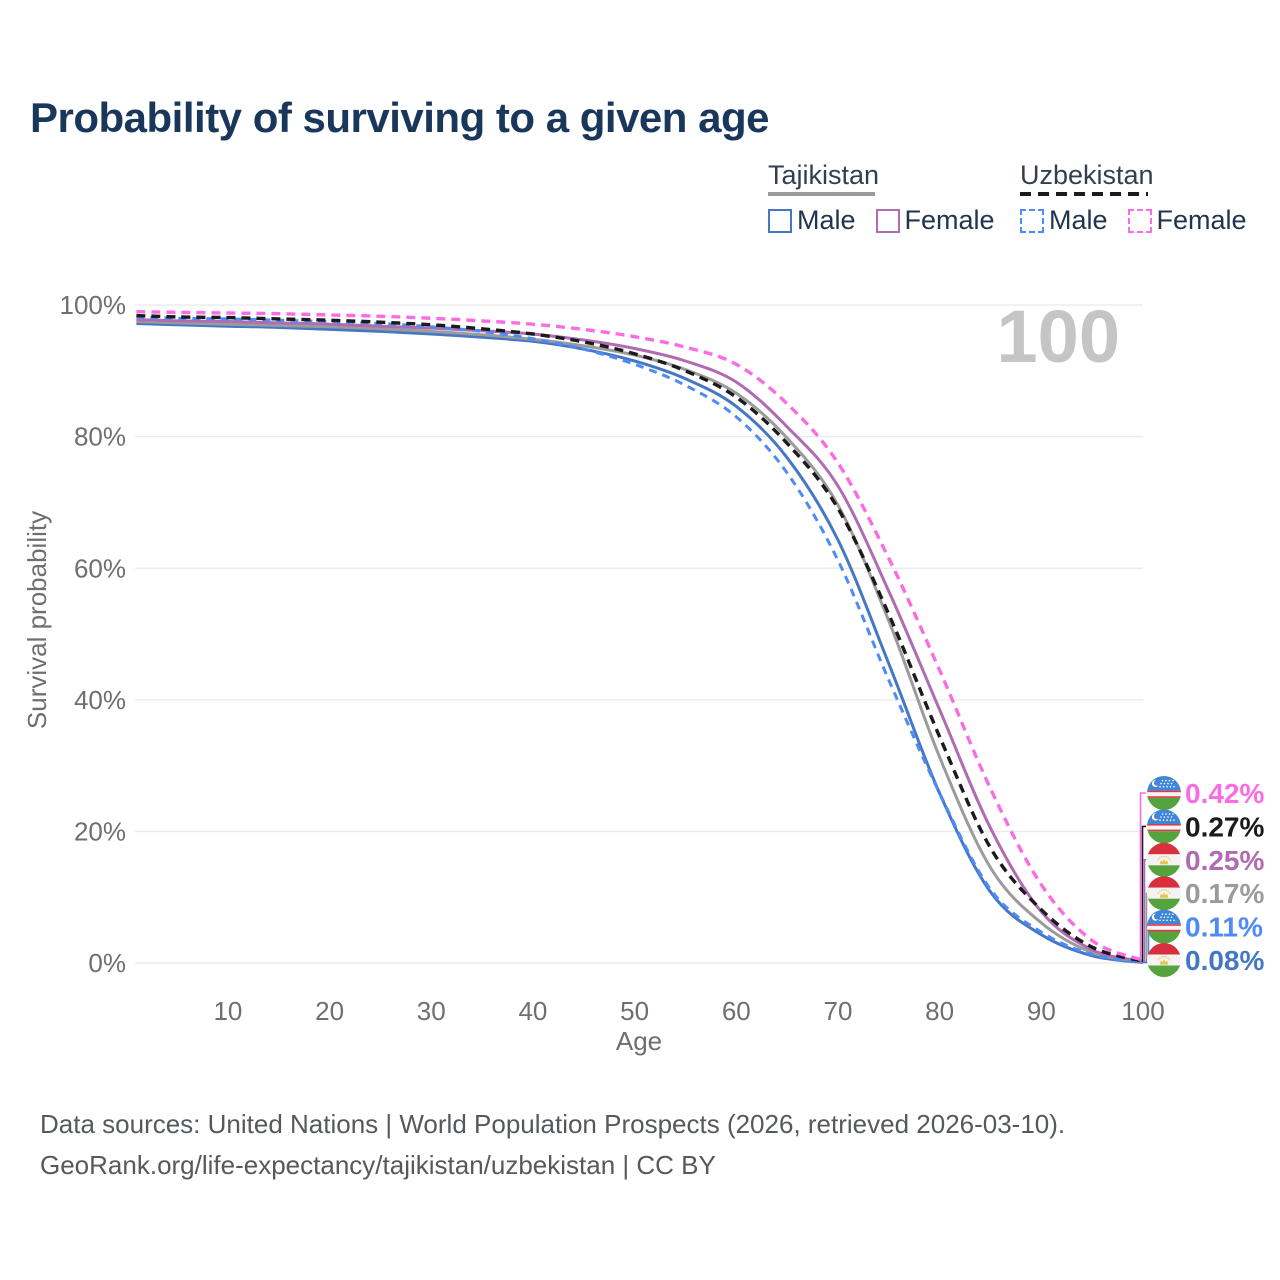 The image size is (1280, 1280). Describe the element at coordinates (1142, 1011) in the screenshot. I see `x-axis-tick-label: 100` at that location.